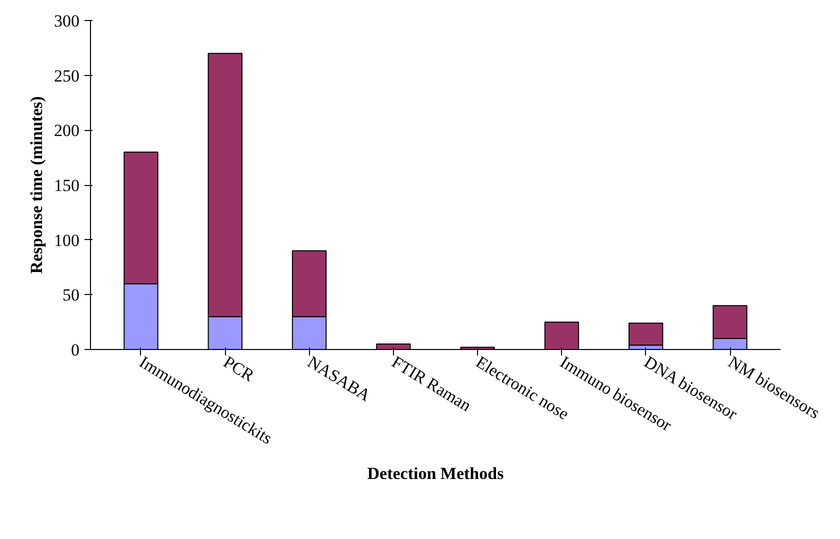 The width and height of the screenshot is (840, 539). I want to click on x-axis-title: Detection Methods, so click(435, 474).